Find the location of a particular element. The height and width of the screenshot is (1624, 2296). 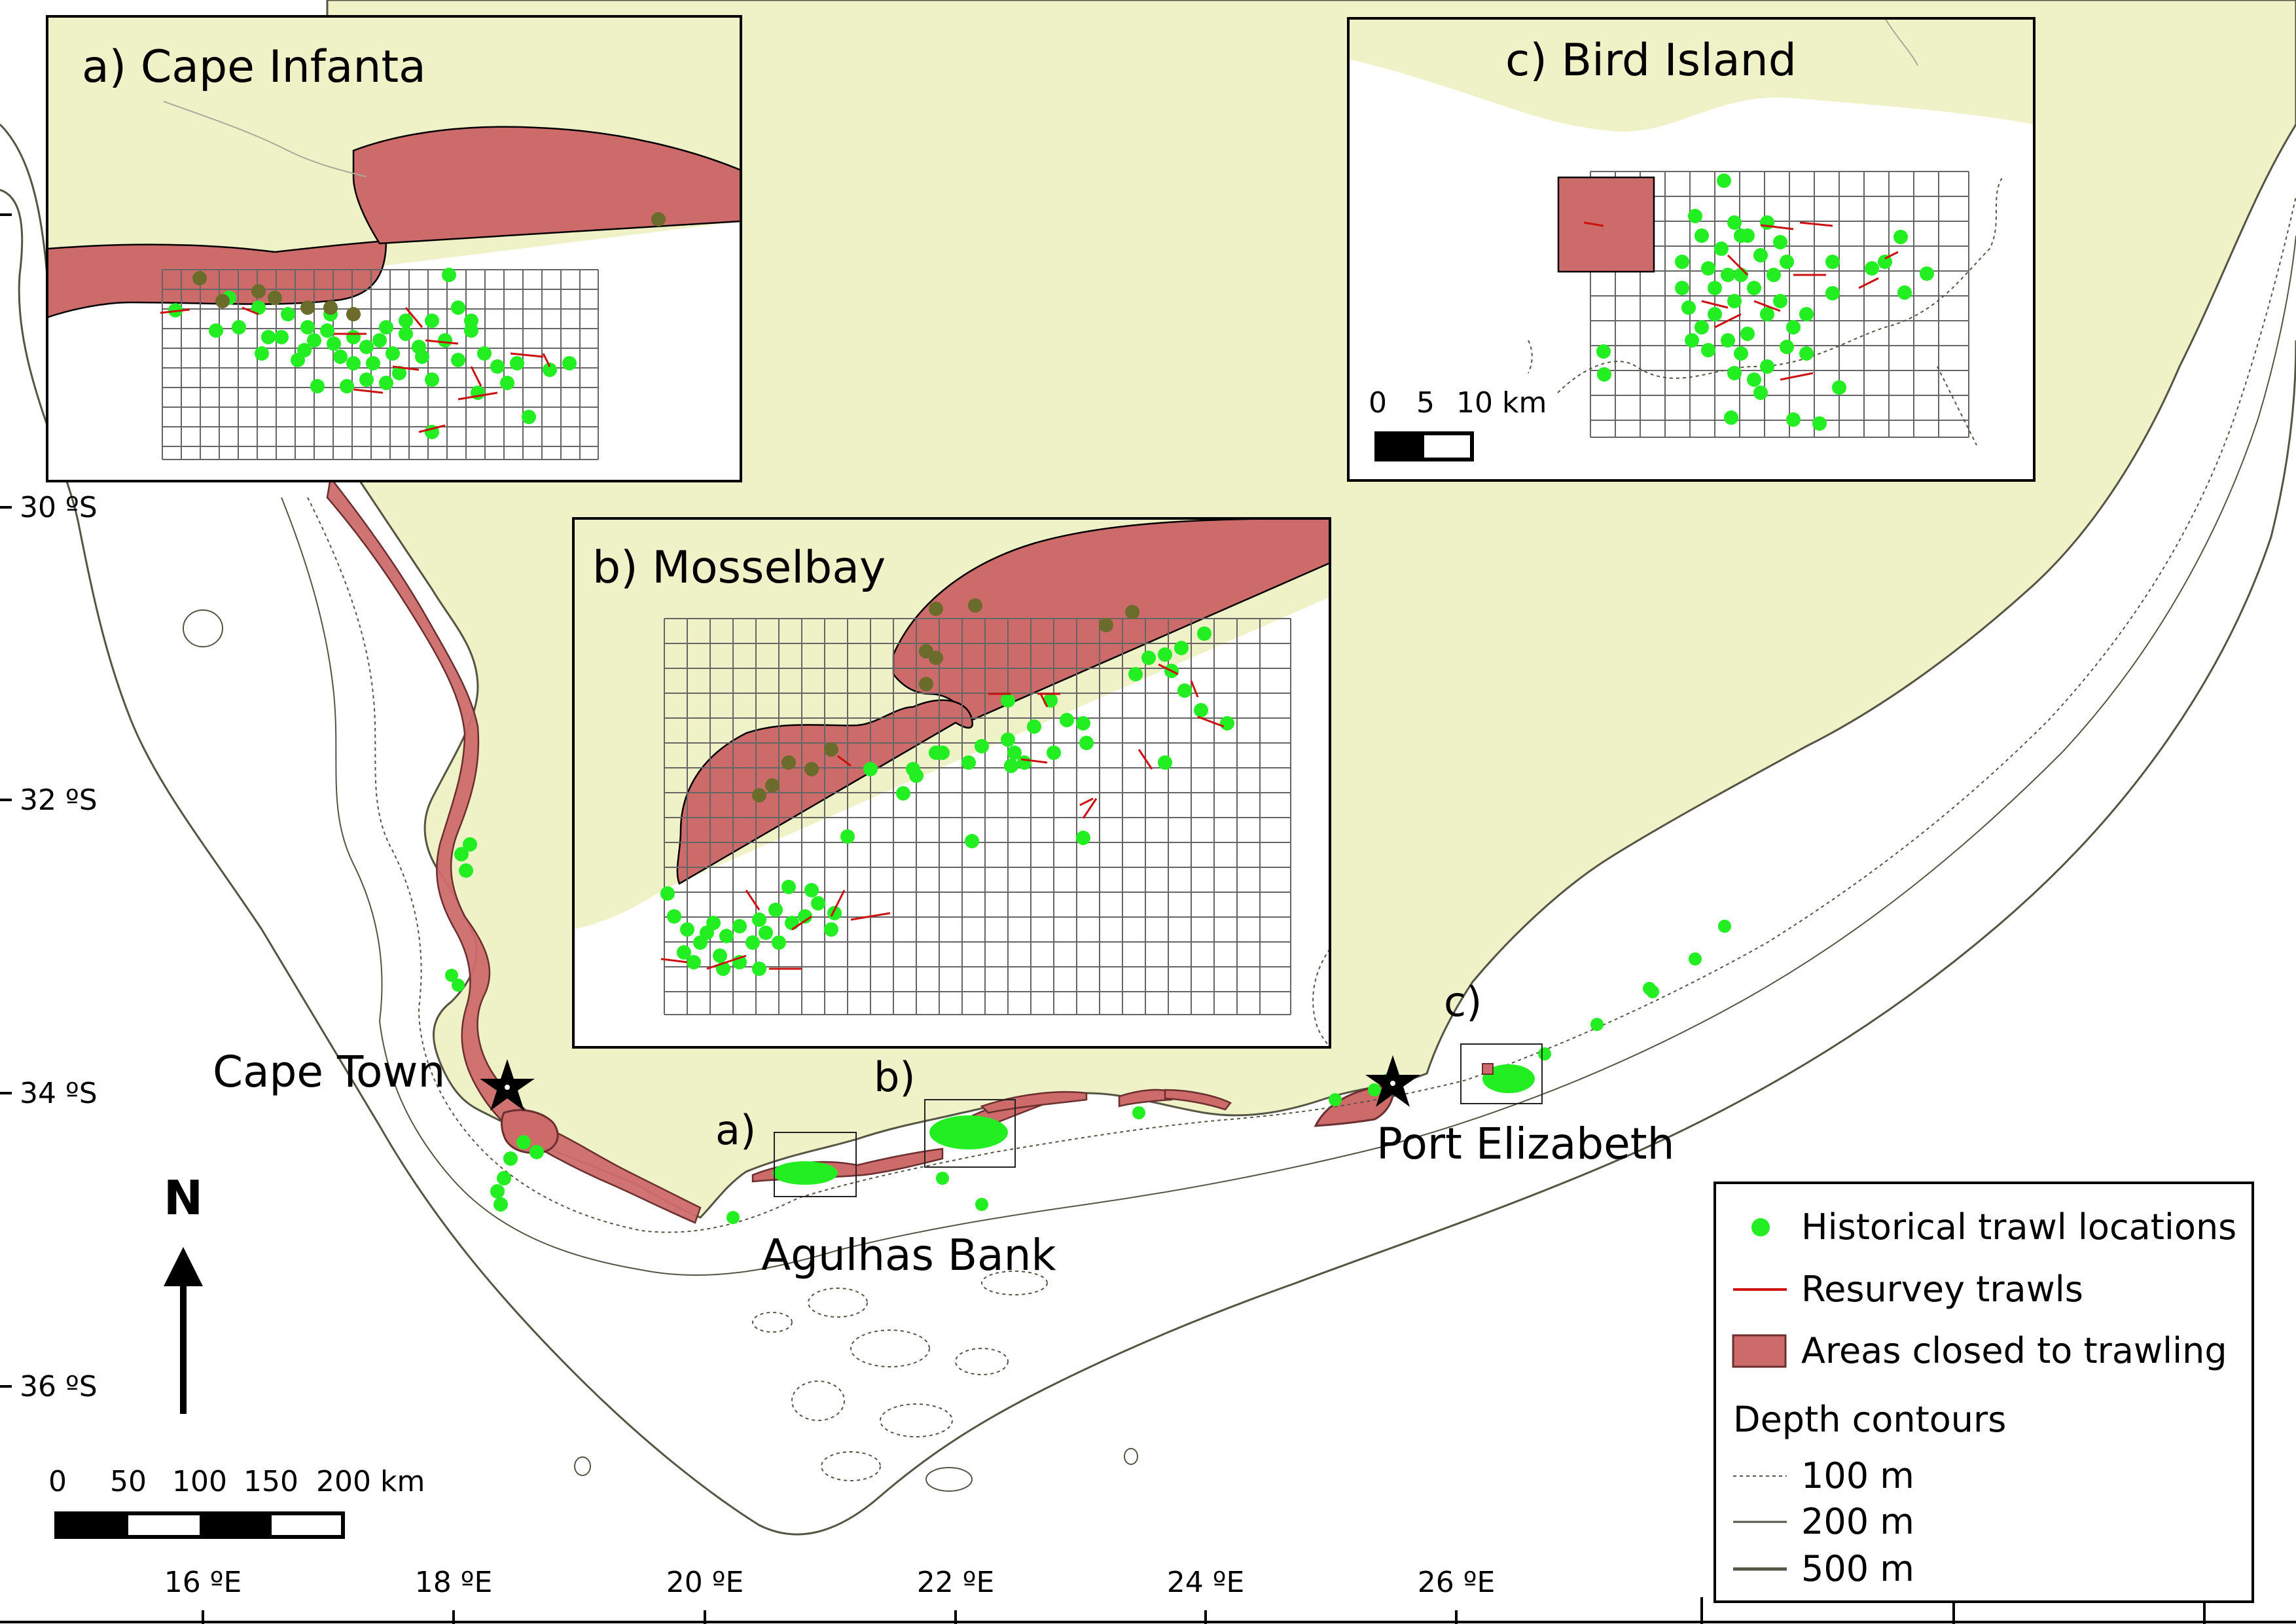

inset-c-title: c) Bird Island is located at coordinates (1651, 61).